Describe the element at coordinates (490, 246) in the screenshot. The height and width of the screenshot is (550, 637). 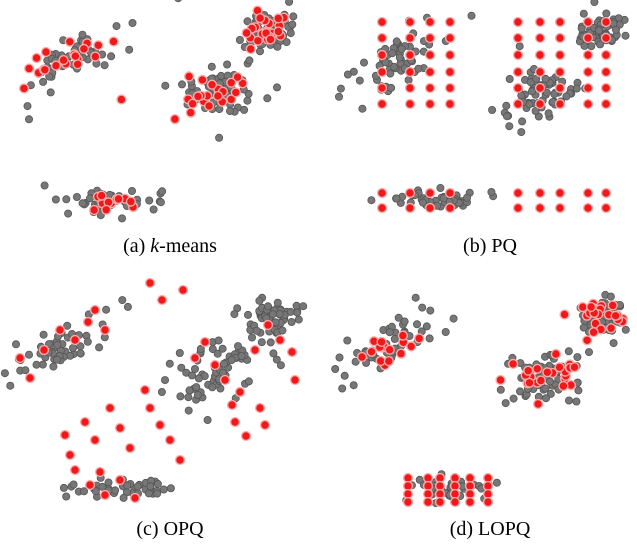
I see `caption-pq: (b) PQ` at that location.